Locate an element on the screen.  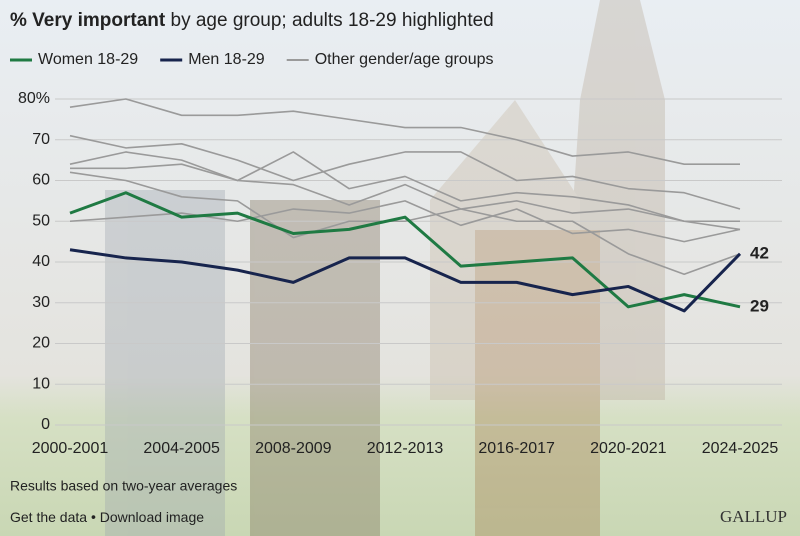
y-tick-label: 10 is located at coordinates (41, 383).